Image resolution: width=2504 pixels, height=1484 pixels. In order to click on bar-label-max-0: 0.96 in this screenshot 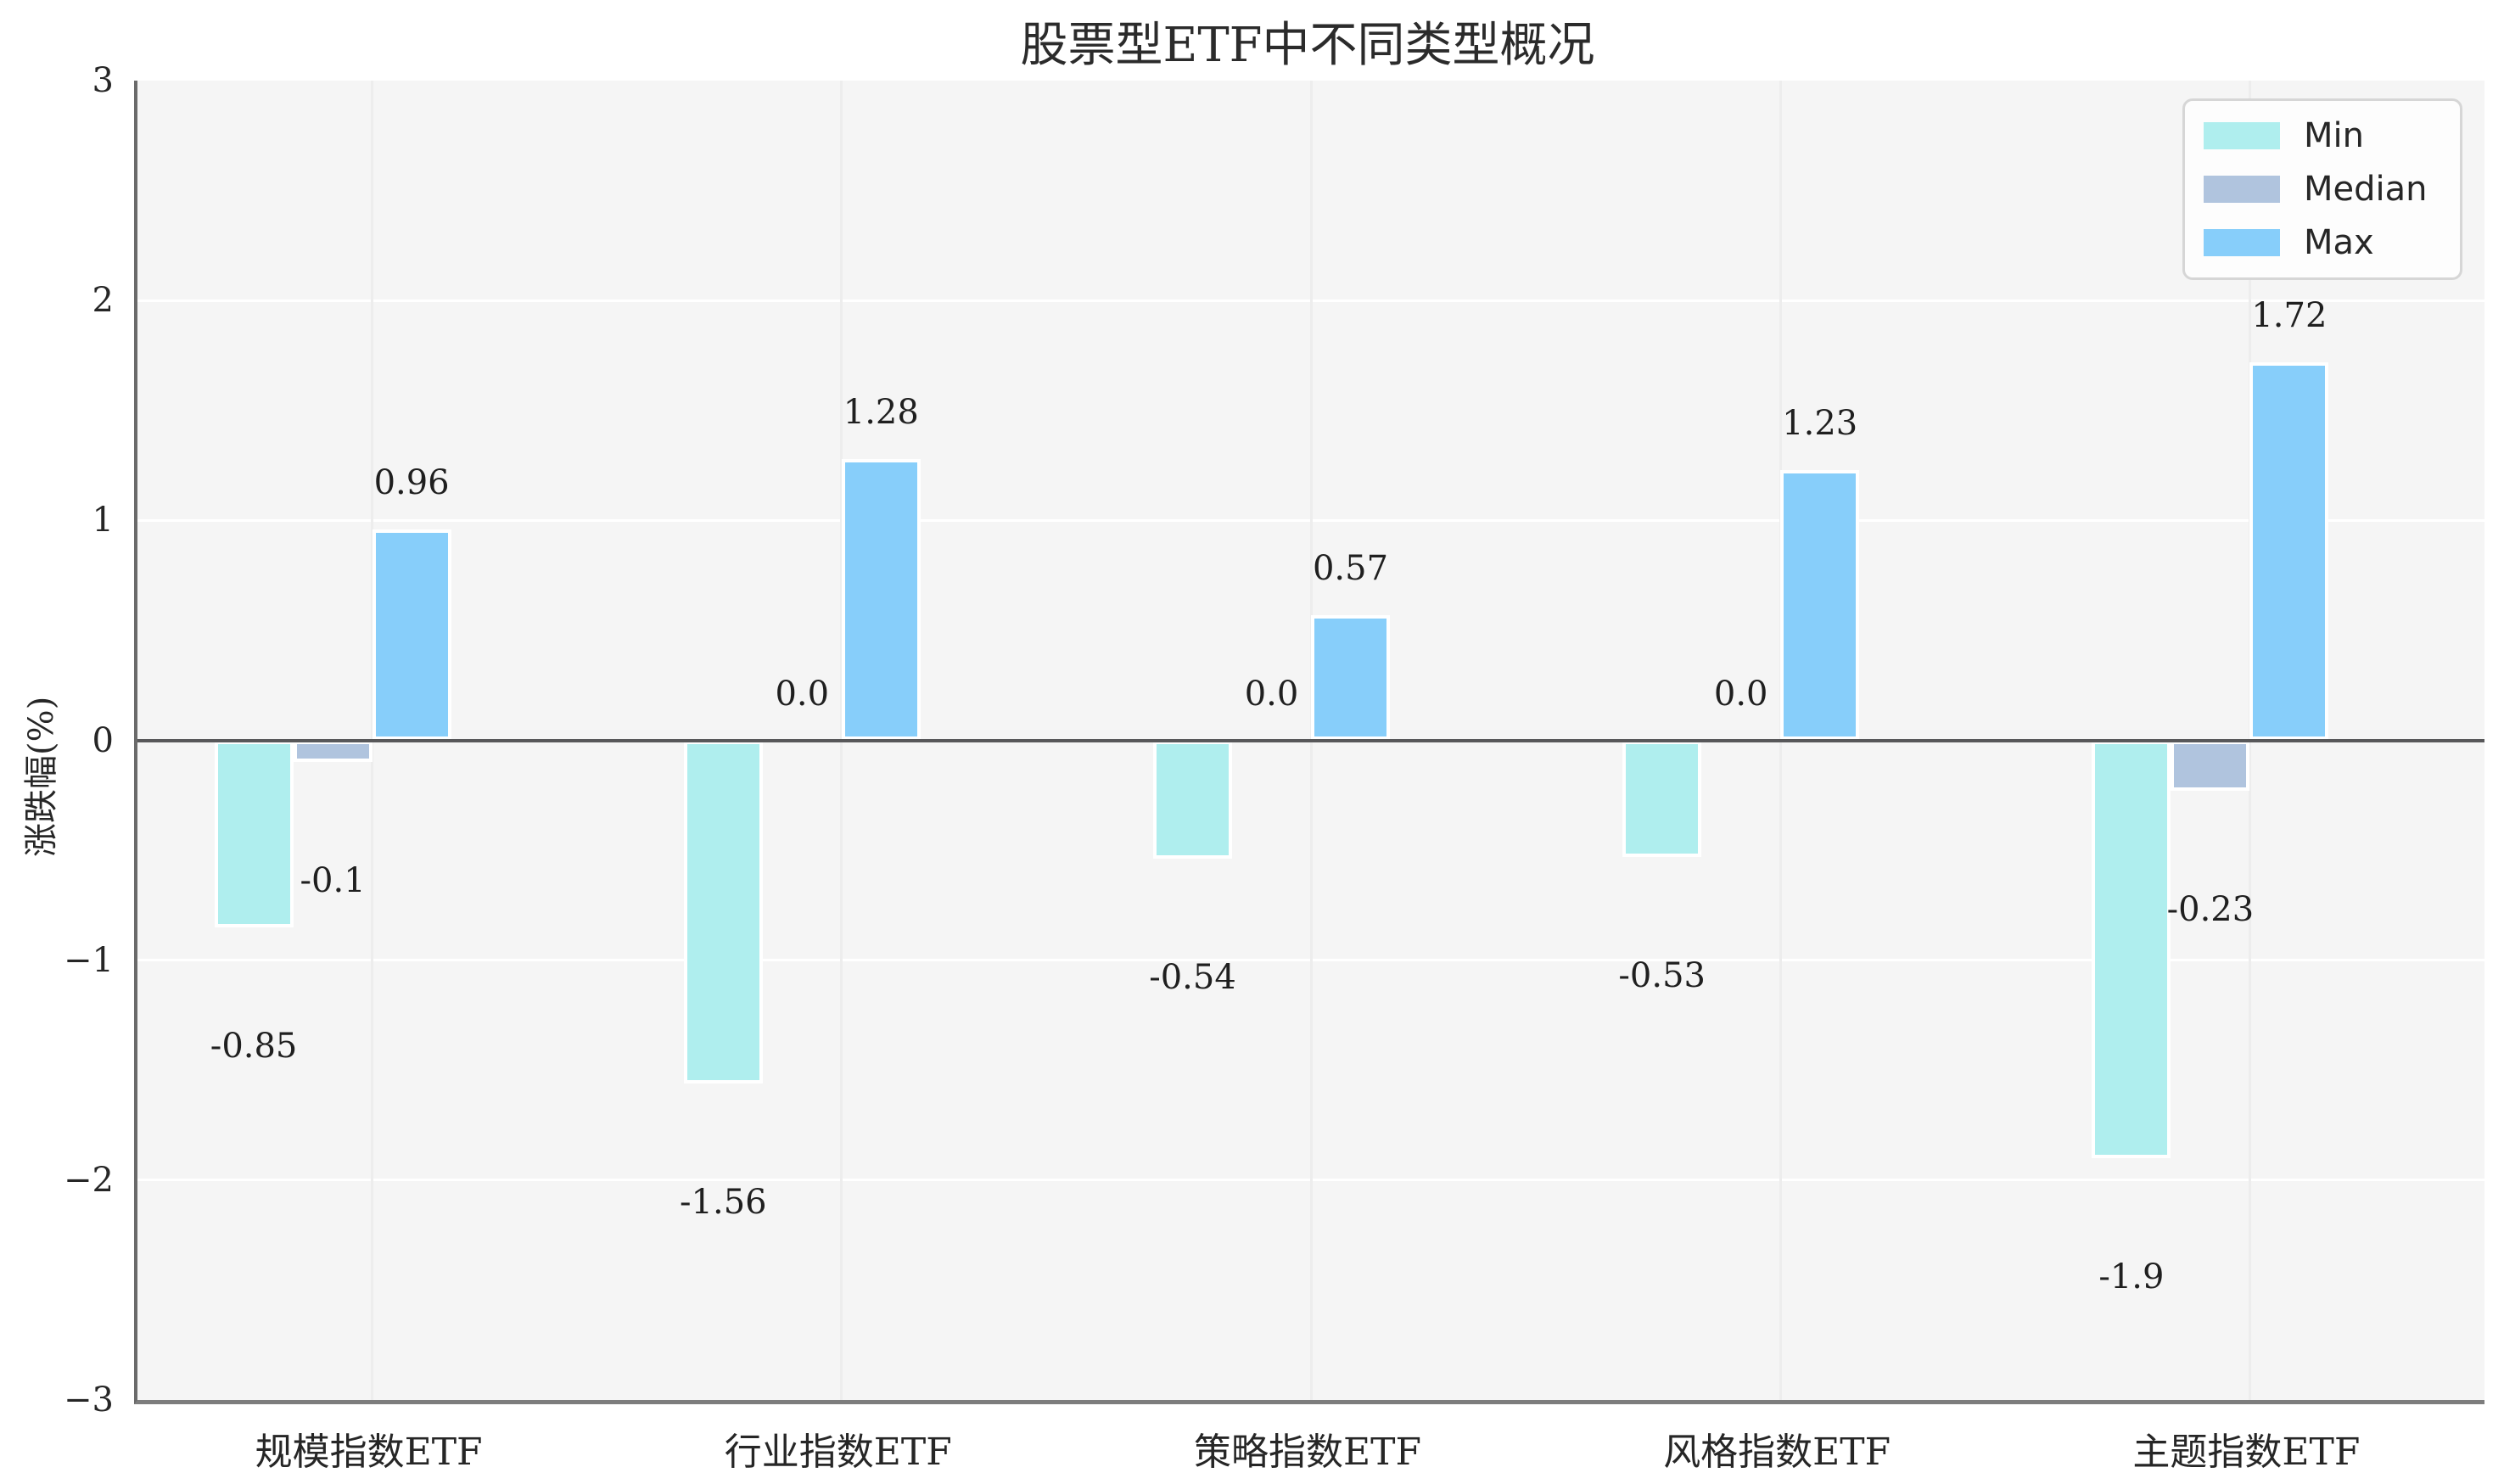, I will do `click(411, 482)`.